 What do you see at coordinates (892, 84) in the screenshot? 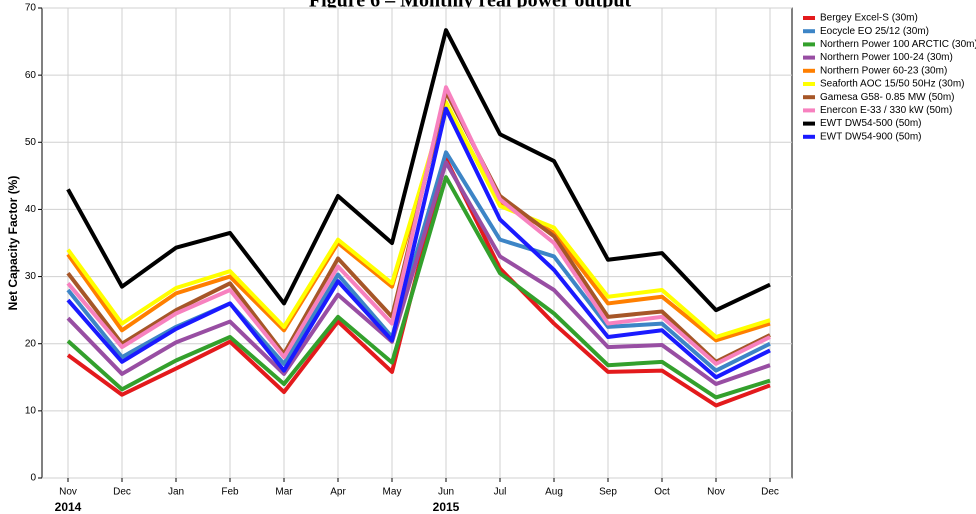
I see `legend-label: Seaforth AOC 15/50 50Hz (30m)` at bounding box center [892, 84].